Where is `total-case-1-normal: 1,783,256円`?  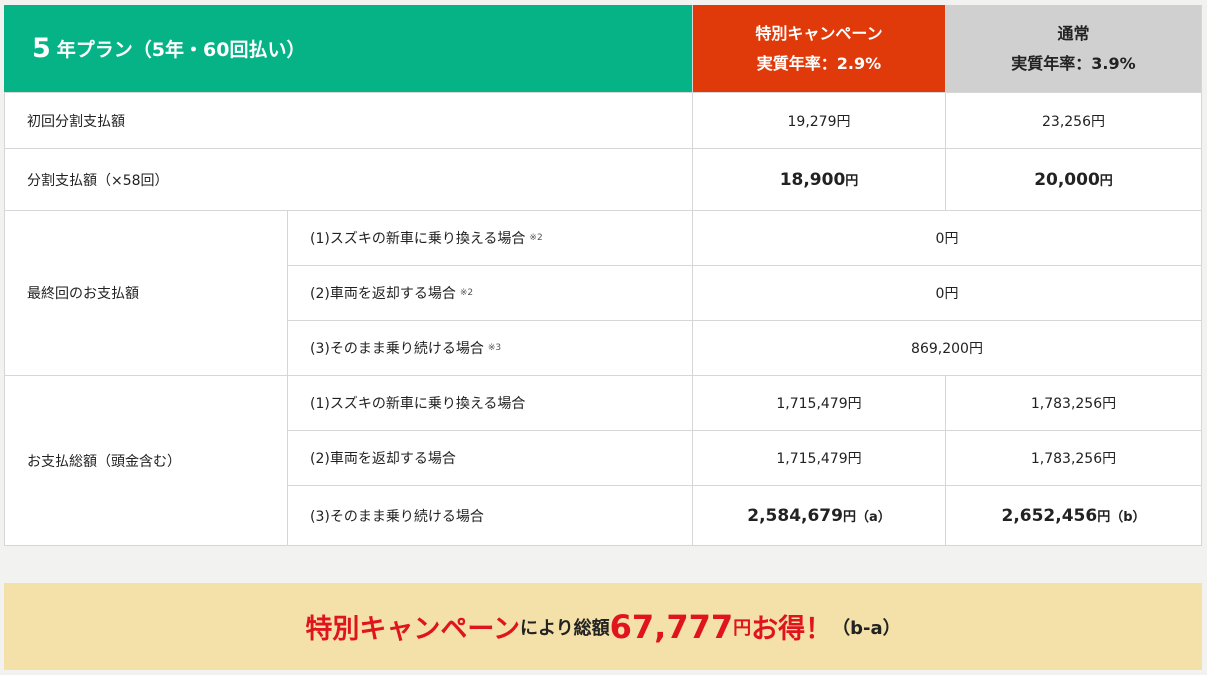
total-case-1-normal: 1,783,256円 is located at coordinates (1074, 403).